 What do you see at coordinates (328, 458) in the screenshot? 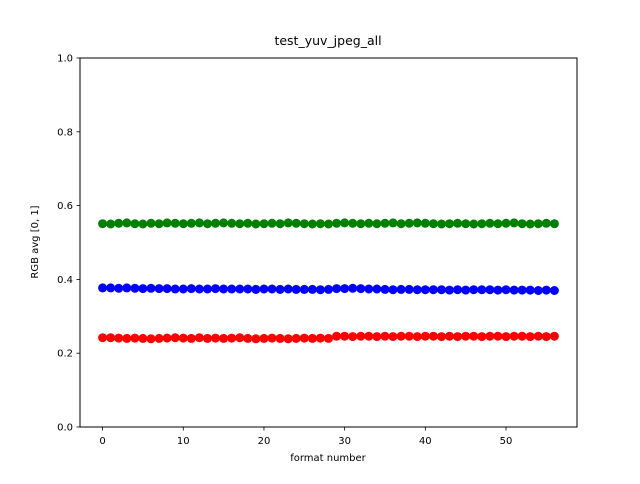
I see `x-axis-label: format number` at bounding box center [328, 458].